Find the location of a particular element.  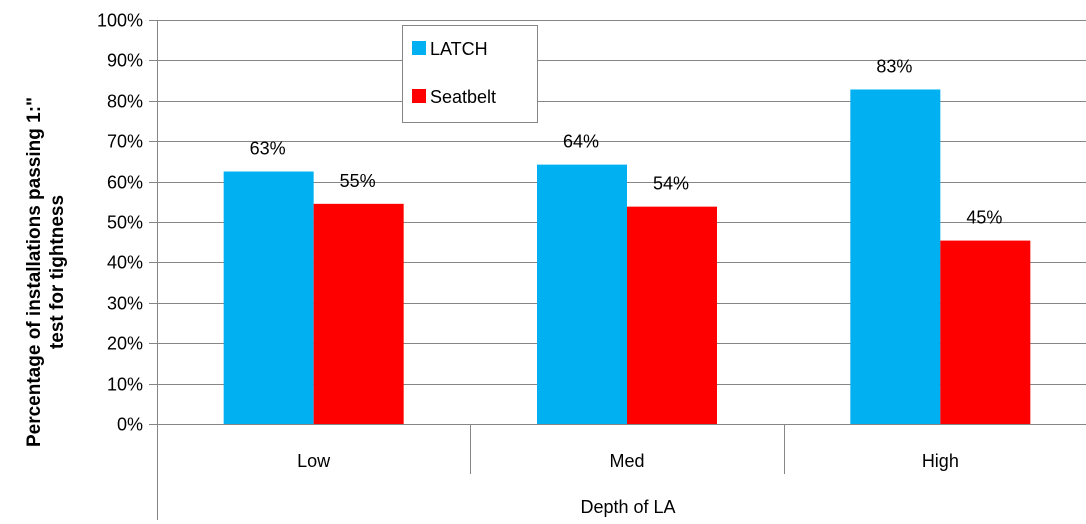

bar-seatbelt-low is located at coordinates (358, 313).